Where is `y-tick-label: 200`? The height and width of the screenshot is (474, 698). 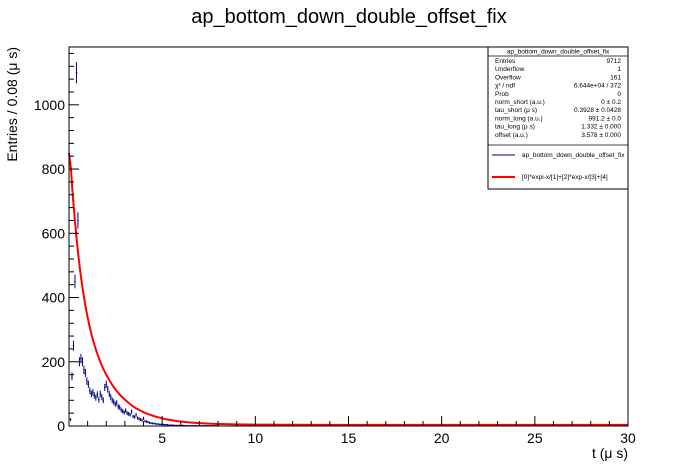
y-tick-label: 200 is located at coordinates (54, 362).